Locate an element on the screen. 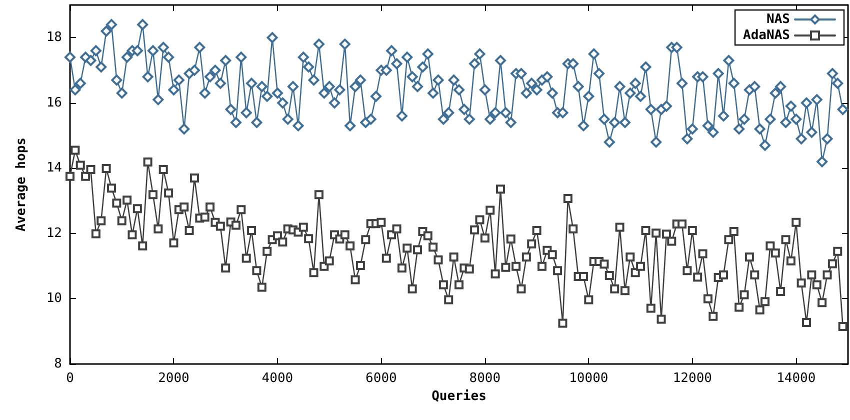  x-tick-label: 14000 is located at coordinates (796, 378).